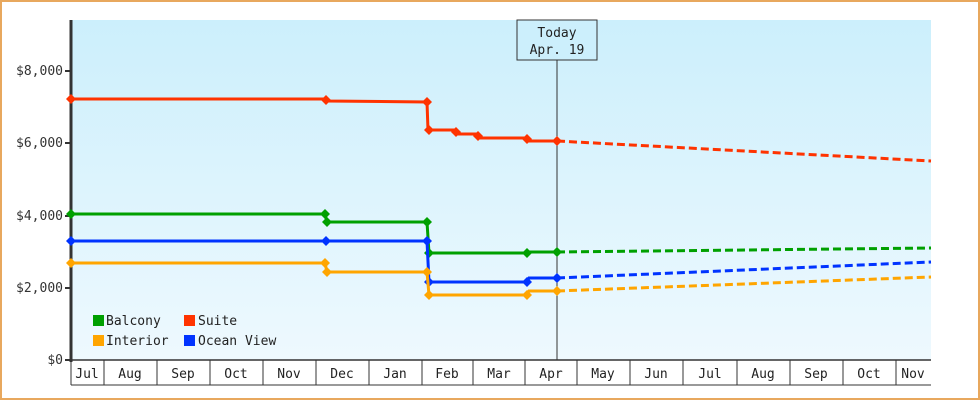 The image size is (980, 400). What do you see at coordinates (557, 189) in the screenshot?
I see `today-marker: Today Apr. 19` at bounding box center [557, 189].